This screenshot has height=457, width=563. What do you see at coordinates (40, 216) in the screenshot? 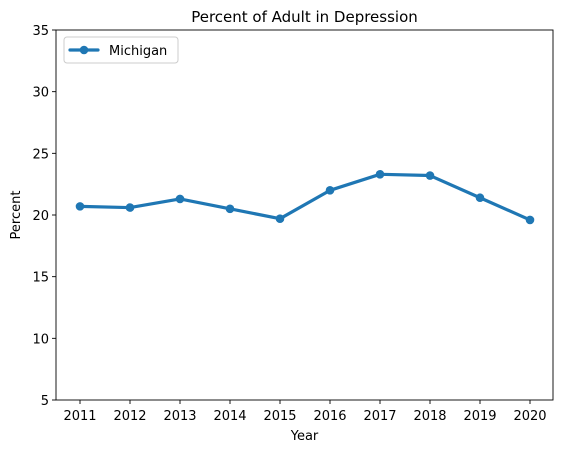
I see `y-tick-label: 20` at bounding box center [40, 216].